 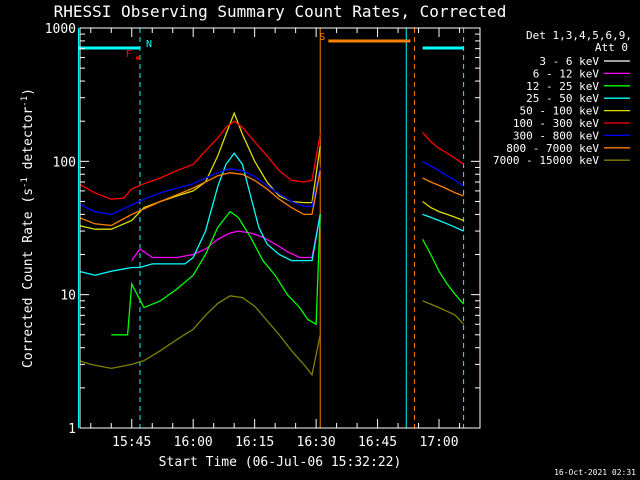 I want to click on flag-label-N: N, so click(x=149, y=44).